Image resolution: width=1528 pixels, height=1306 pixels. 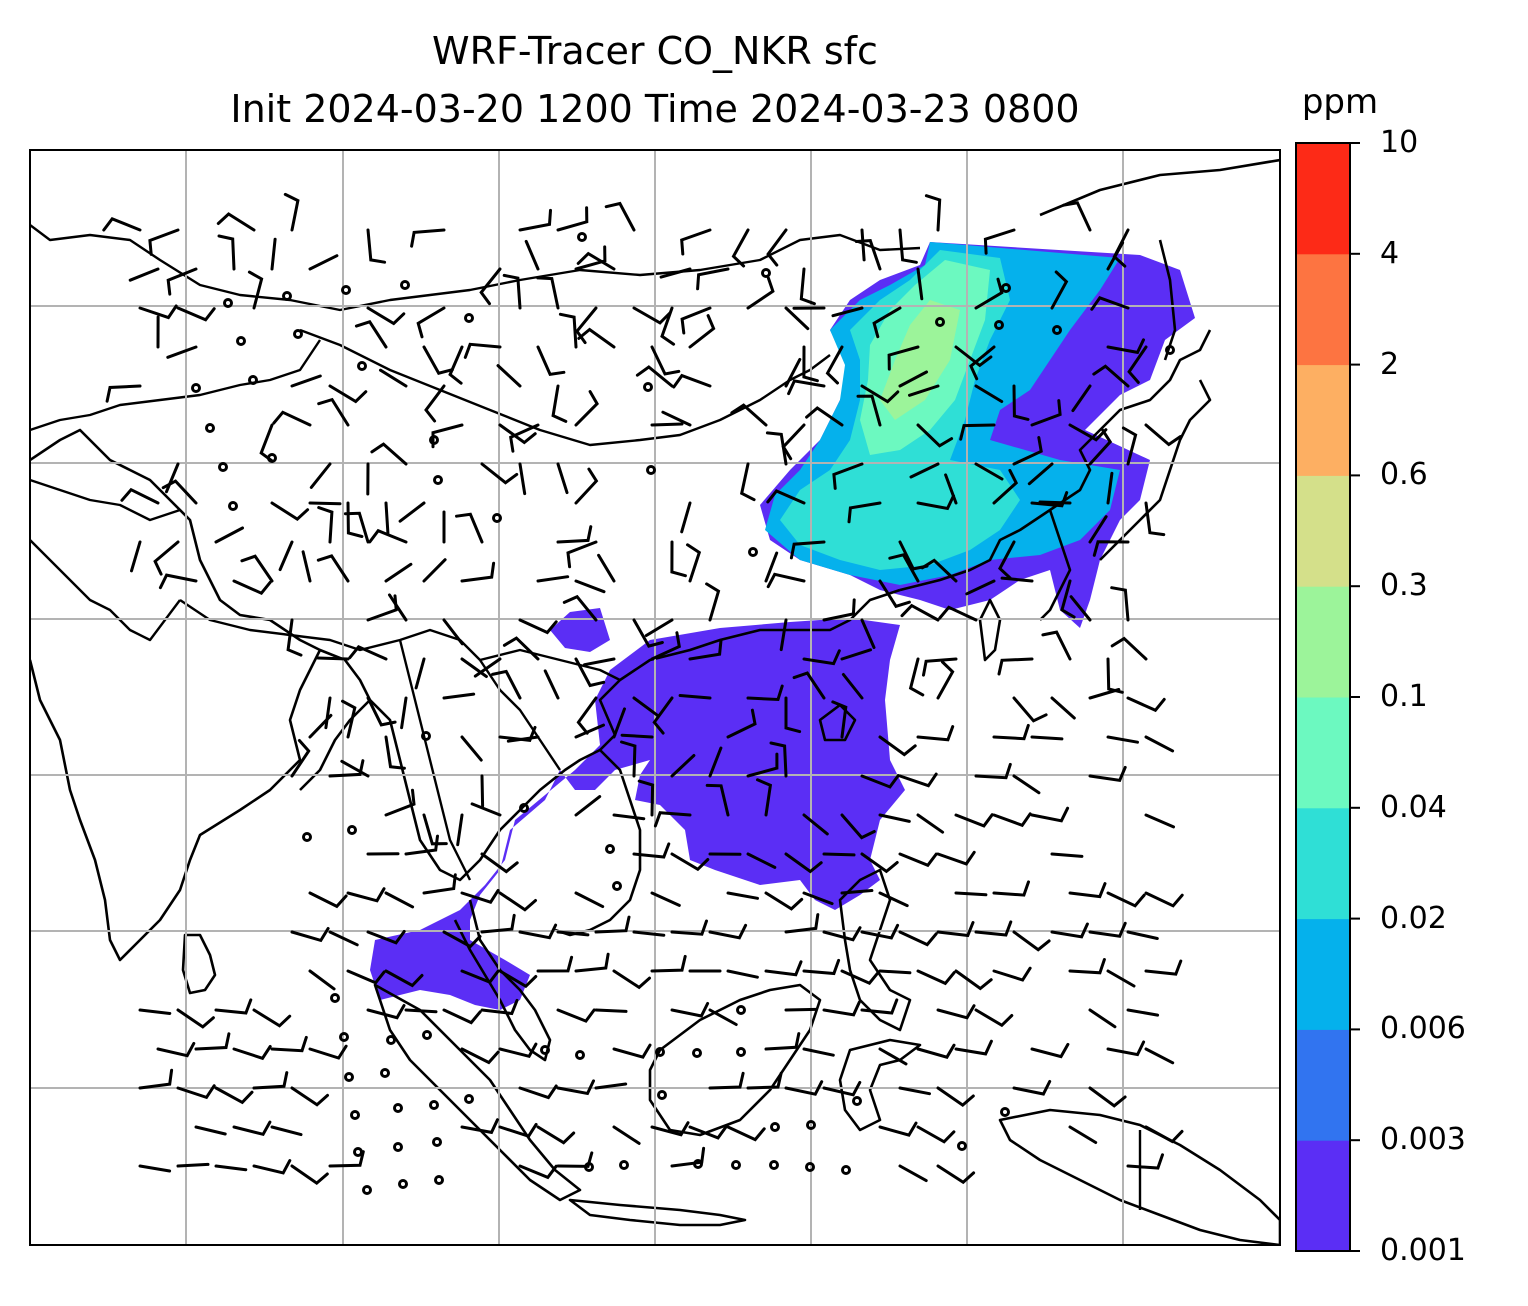 What do you see at coordinates (1139, 1176) in the screenshot?
I see `coastline-new-guinea` at bounding box center [1139, 1176].